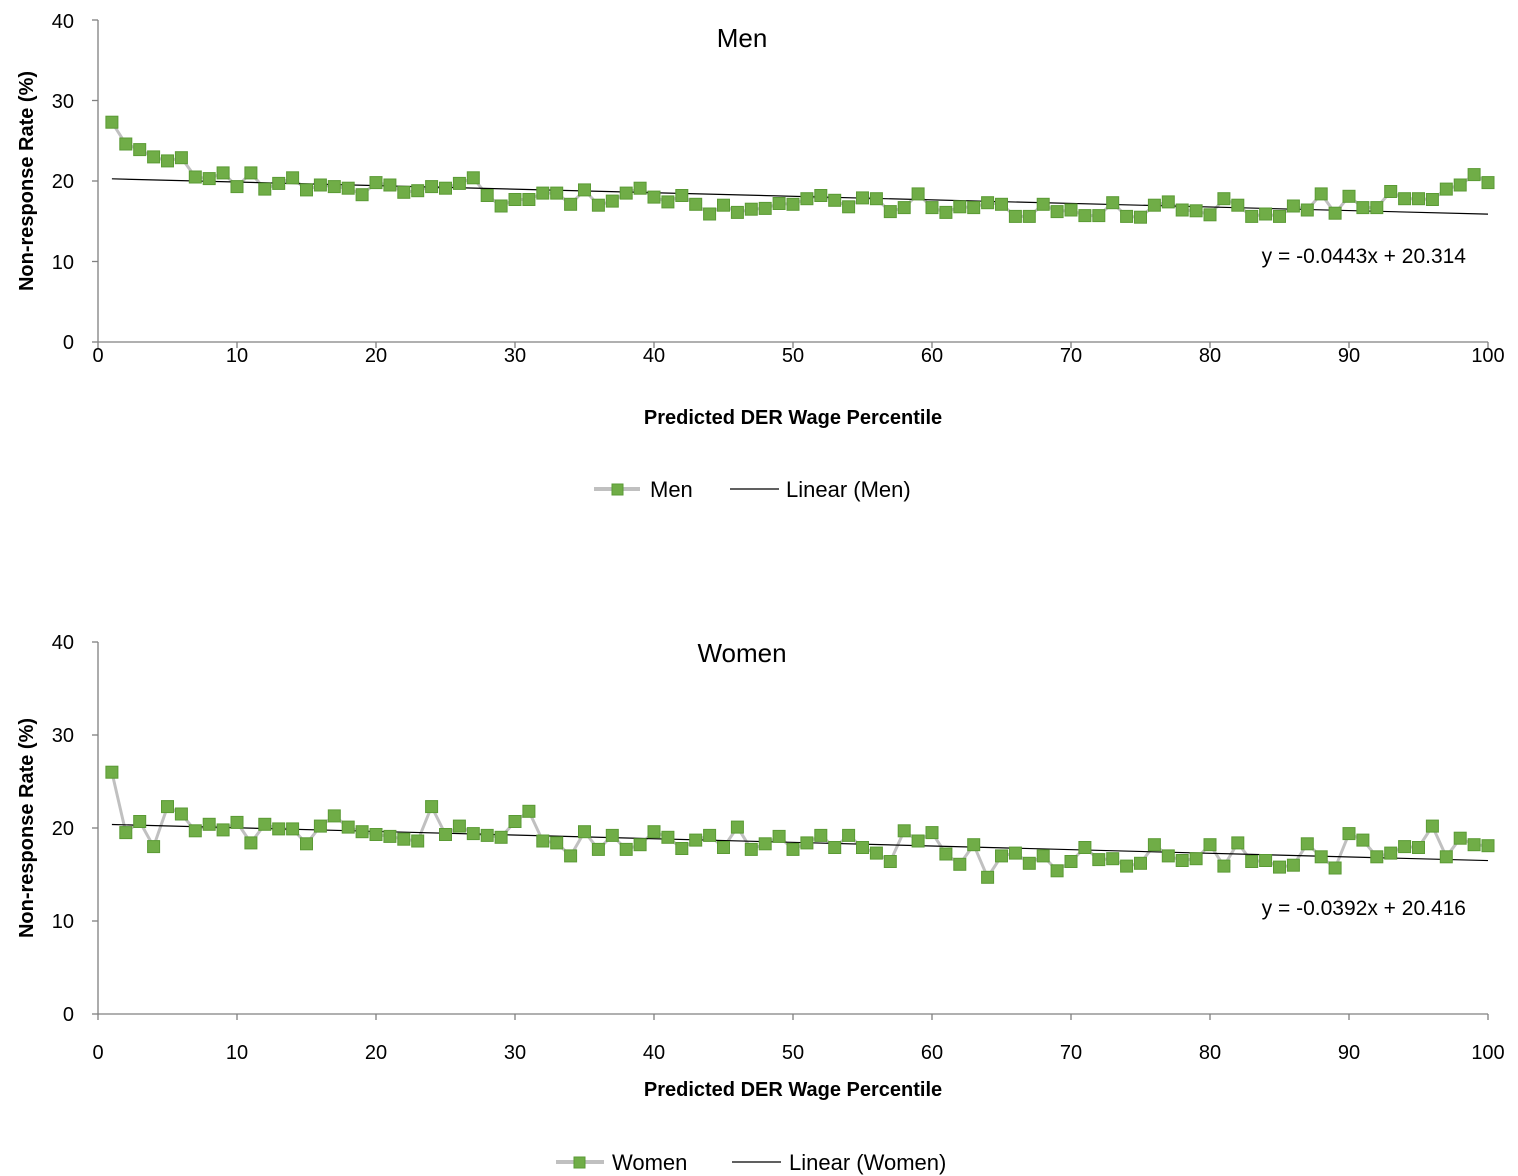 This screenshot has width=1518, height=1176. Describe the element at coordinates (515, 1053) in the screenshot. I see `women-x-tick-label: 30` at that location.